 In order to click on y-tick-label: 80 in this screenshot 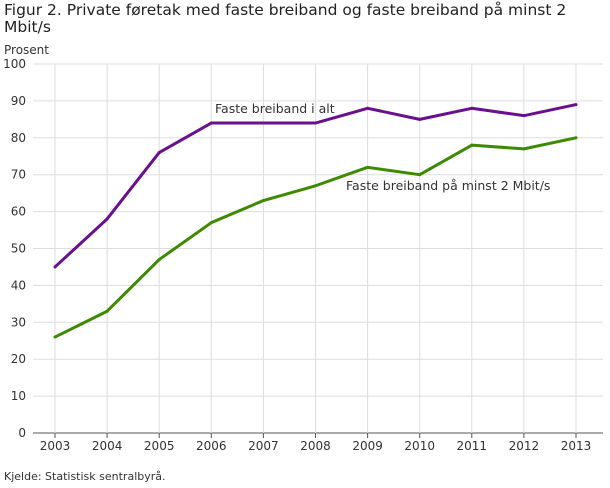, I will do `click(18, 138)`.